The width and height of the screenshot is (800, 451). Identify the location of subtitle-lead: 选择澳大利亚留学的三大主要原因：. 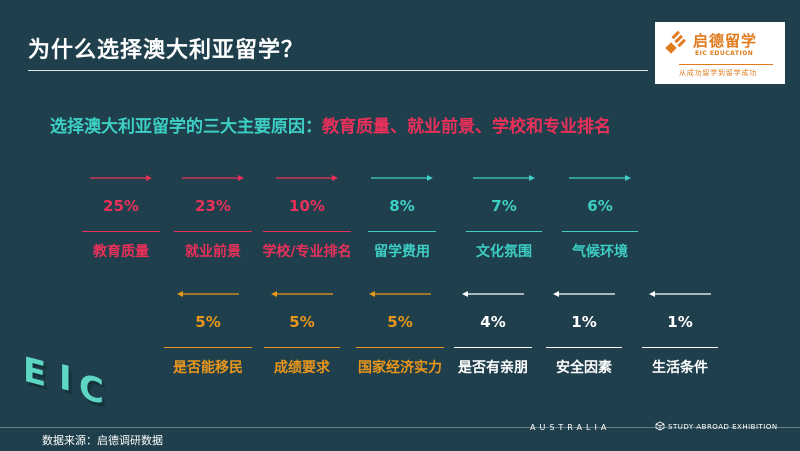
(186, 127).